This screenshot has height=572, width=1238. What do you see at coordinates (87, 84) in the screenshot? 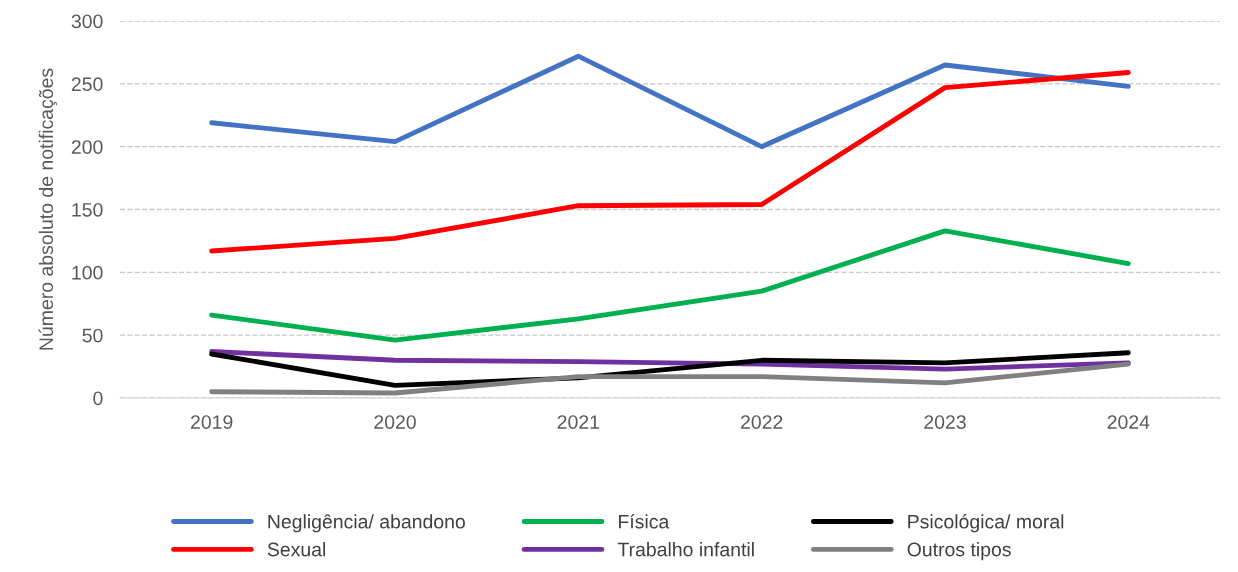
I see `y-tick-label: 250` at bounding box center [87, 84].